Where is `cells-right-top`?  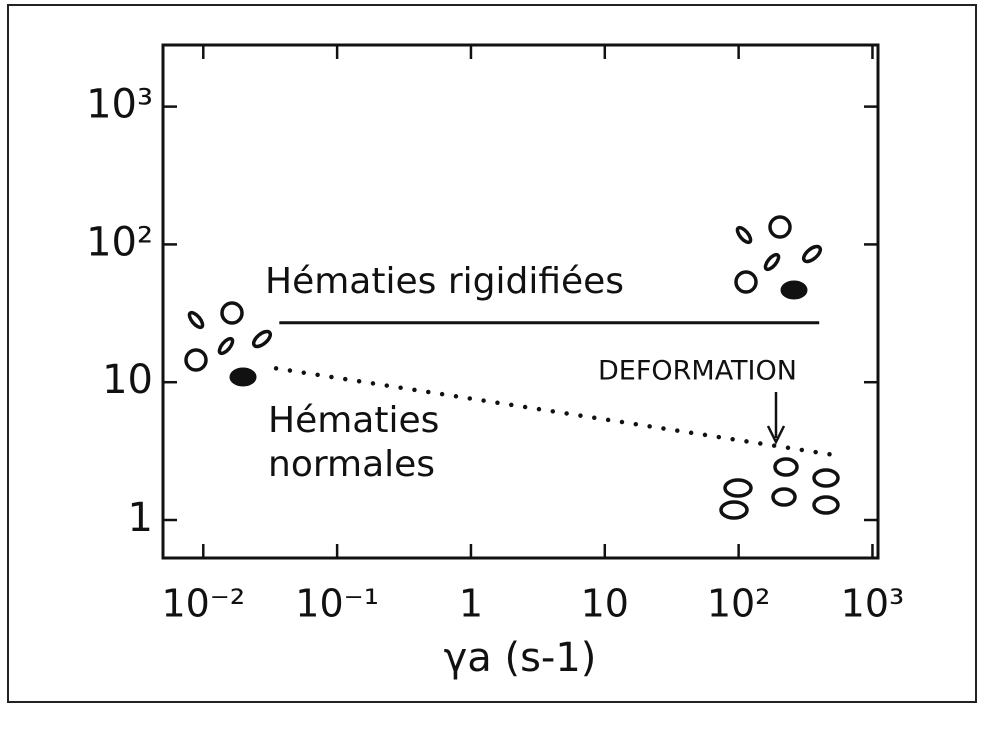 cells-right-top is located at coordinates (778, 257).